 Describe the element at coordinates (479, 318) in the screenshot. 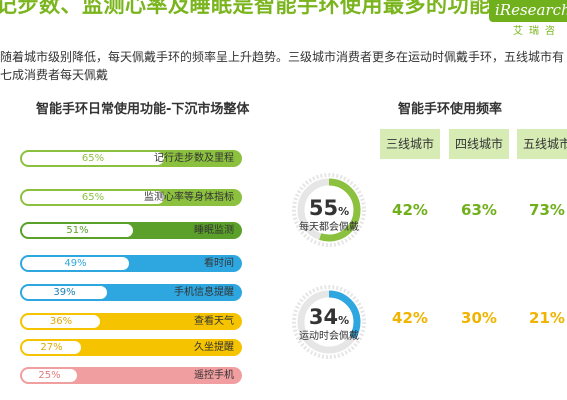

I see `sport-tier4-value: 30%` at that location.